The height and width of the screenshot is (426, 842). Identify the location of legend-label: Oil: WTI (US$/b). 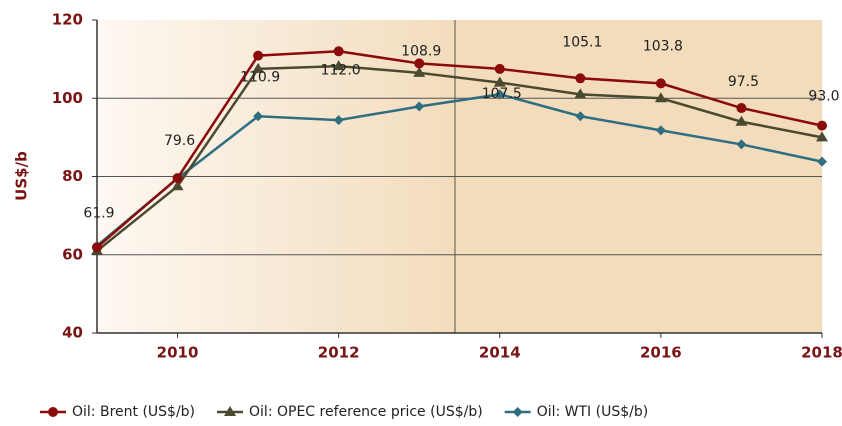
(593, 412).